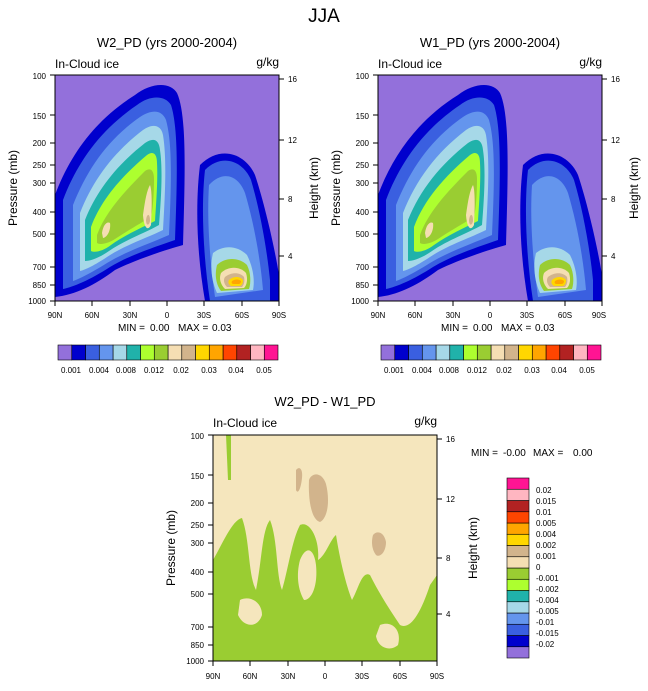 The height and width of the screenshot is (691, 648). I want to click on page-title: JJA, so click(324, 16).